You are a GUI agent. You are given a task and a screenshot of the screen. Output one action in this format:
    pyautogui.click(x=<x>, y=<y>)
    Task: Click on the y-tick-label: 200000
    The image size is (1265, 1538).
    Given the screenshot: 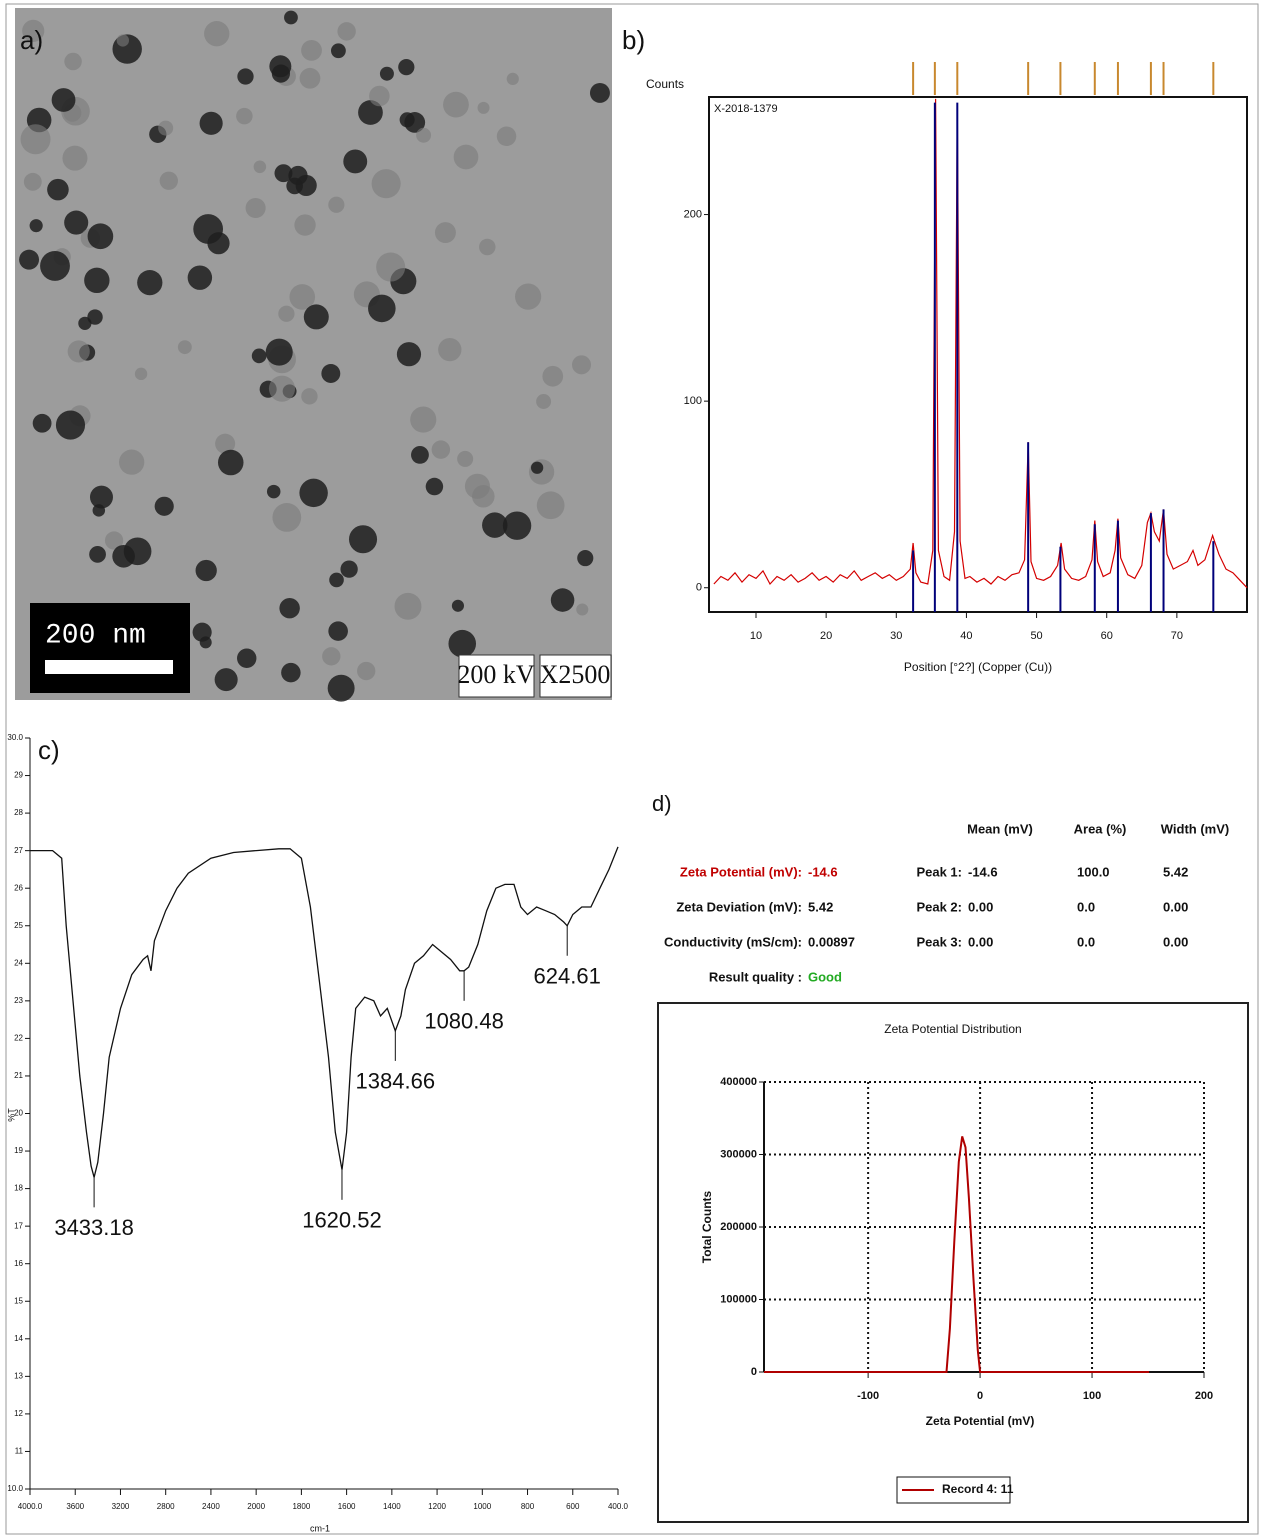 What is the action you would take?
    pyautogui.click(x=738, y=1227)
    